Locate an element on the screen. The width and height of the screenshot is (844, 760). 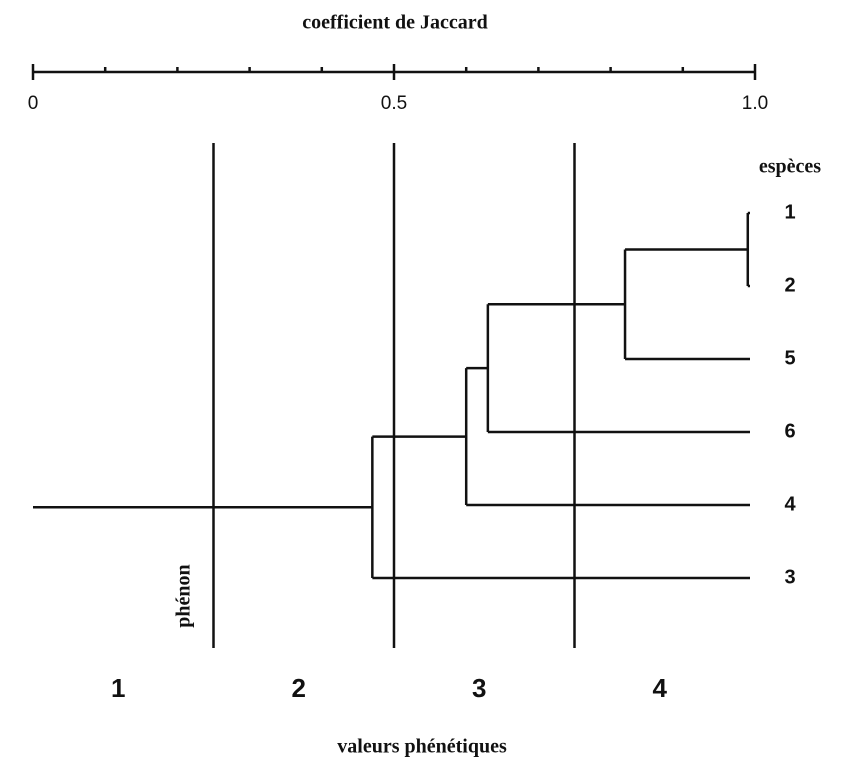
phenon-group-label: 1 is located at coordinates (118, 688).